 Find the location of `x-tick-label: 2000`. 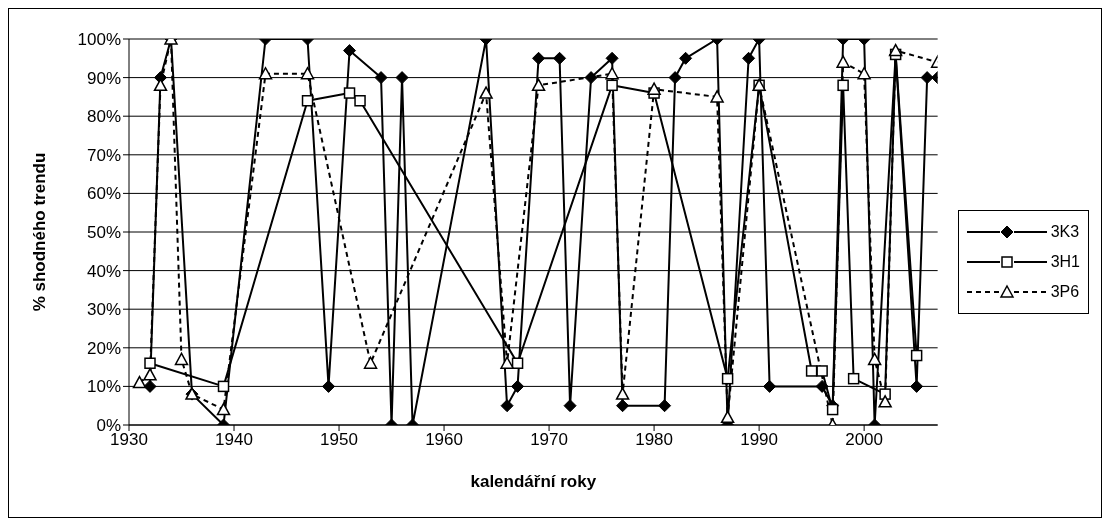

x-tick-label: 2000 is located at coordinates (864, 440).